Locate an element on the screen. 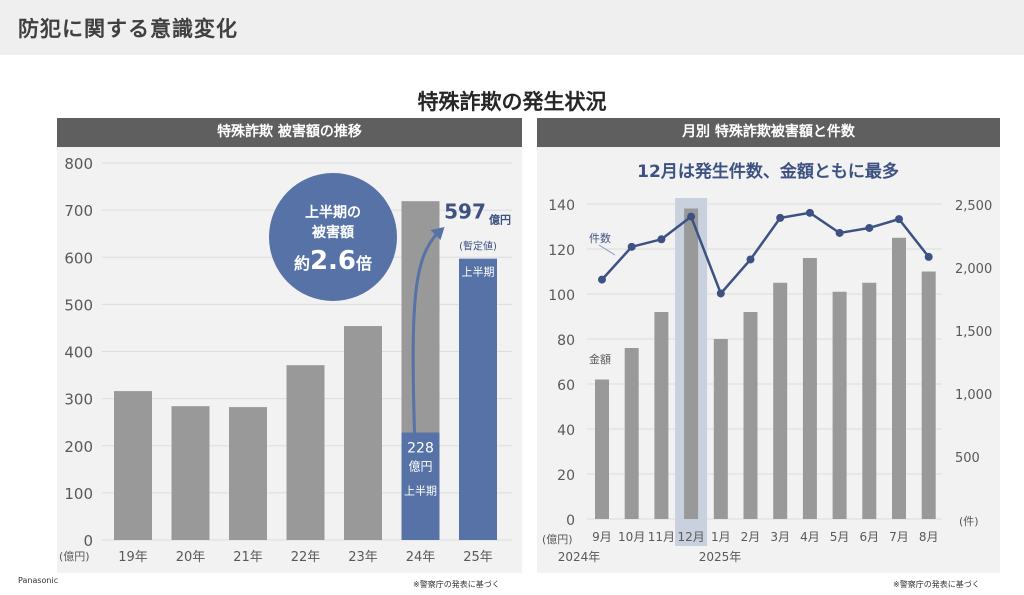 This screenshot has width=1024, height=595. x-tick-label: 5月 is located at coordinates (840, 537).